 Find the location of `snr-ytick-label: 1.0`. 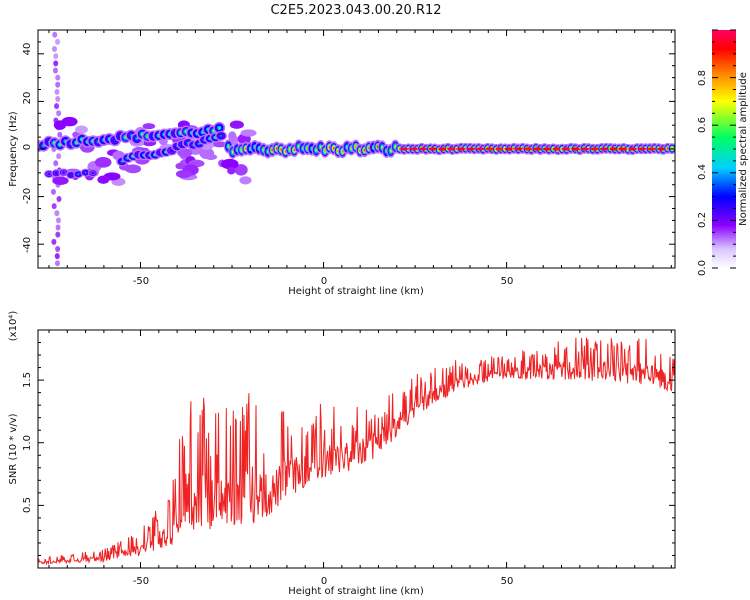

snr-ytick-label: 1.0 is located at coordinates (27, 443).